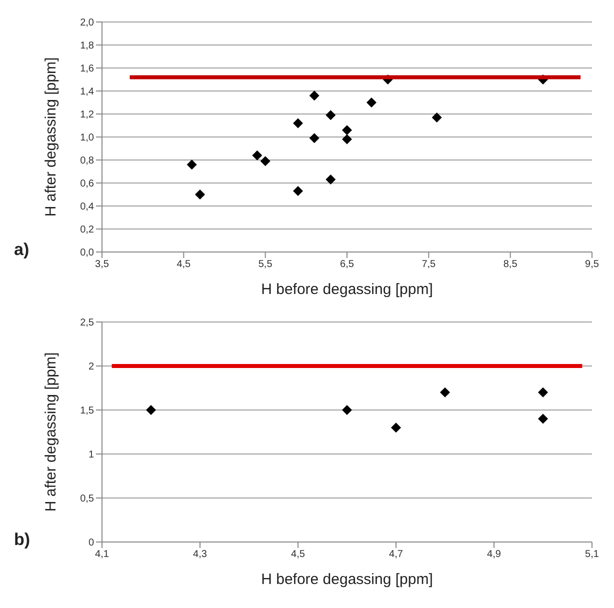  I want to click on x-tick-label: 4,9, so click(494, 554).